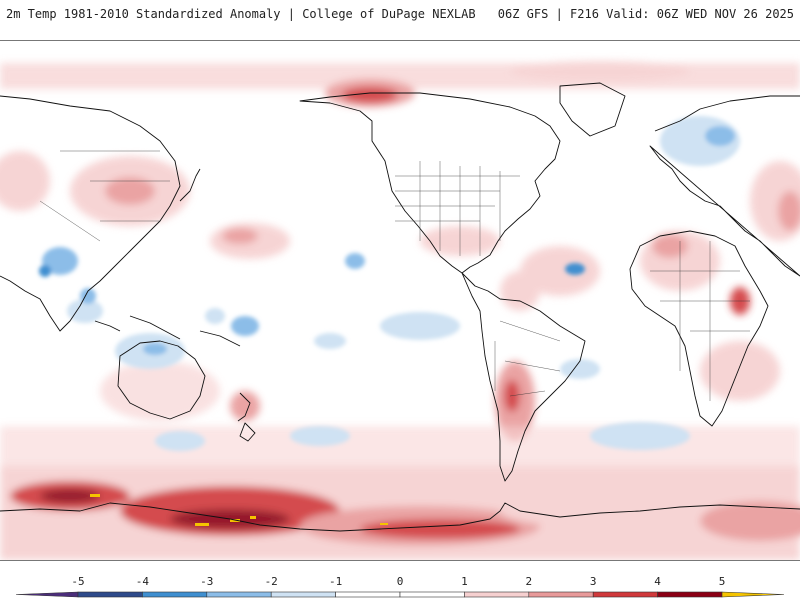 The width and height of the screenshot is (800, 604). What do you see at coordinates (77, 581) in the screenshot?
I see `colorbar-tick-label: -5` at bounding box center [77, 581].